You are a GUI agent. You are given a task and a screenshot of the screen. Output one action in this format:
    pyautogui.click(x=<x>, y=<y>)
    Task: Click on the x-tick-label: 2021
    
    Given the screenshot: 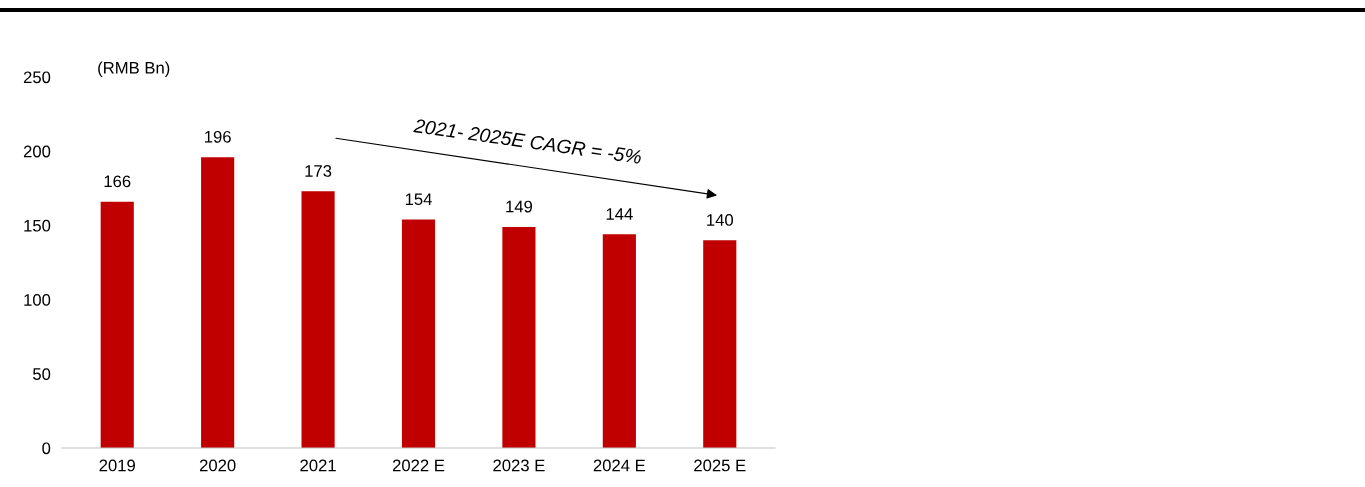 What is the action you would take?
    pyautogui.click(x=318, y=465)
    